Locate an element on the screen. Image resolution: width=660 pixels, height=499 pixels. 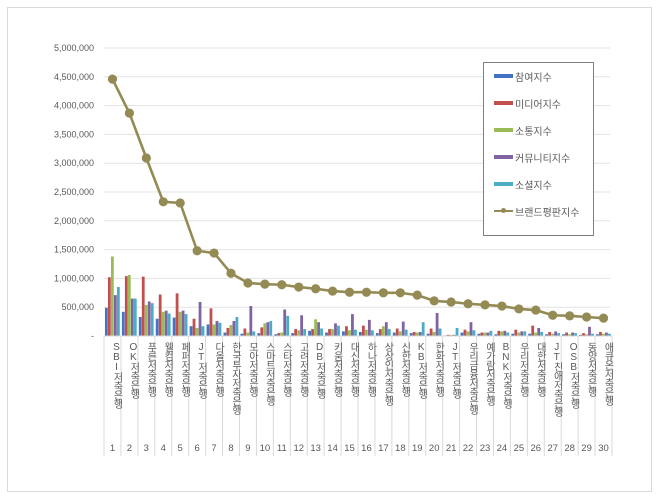
x-rank-label: 10 is located at coordinates (265, 448).